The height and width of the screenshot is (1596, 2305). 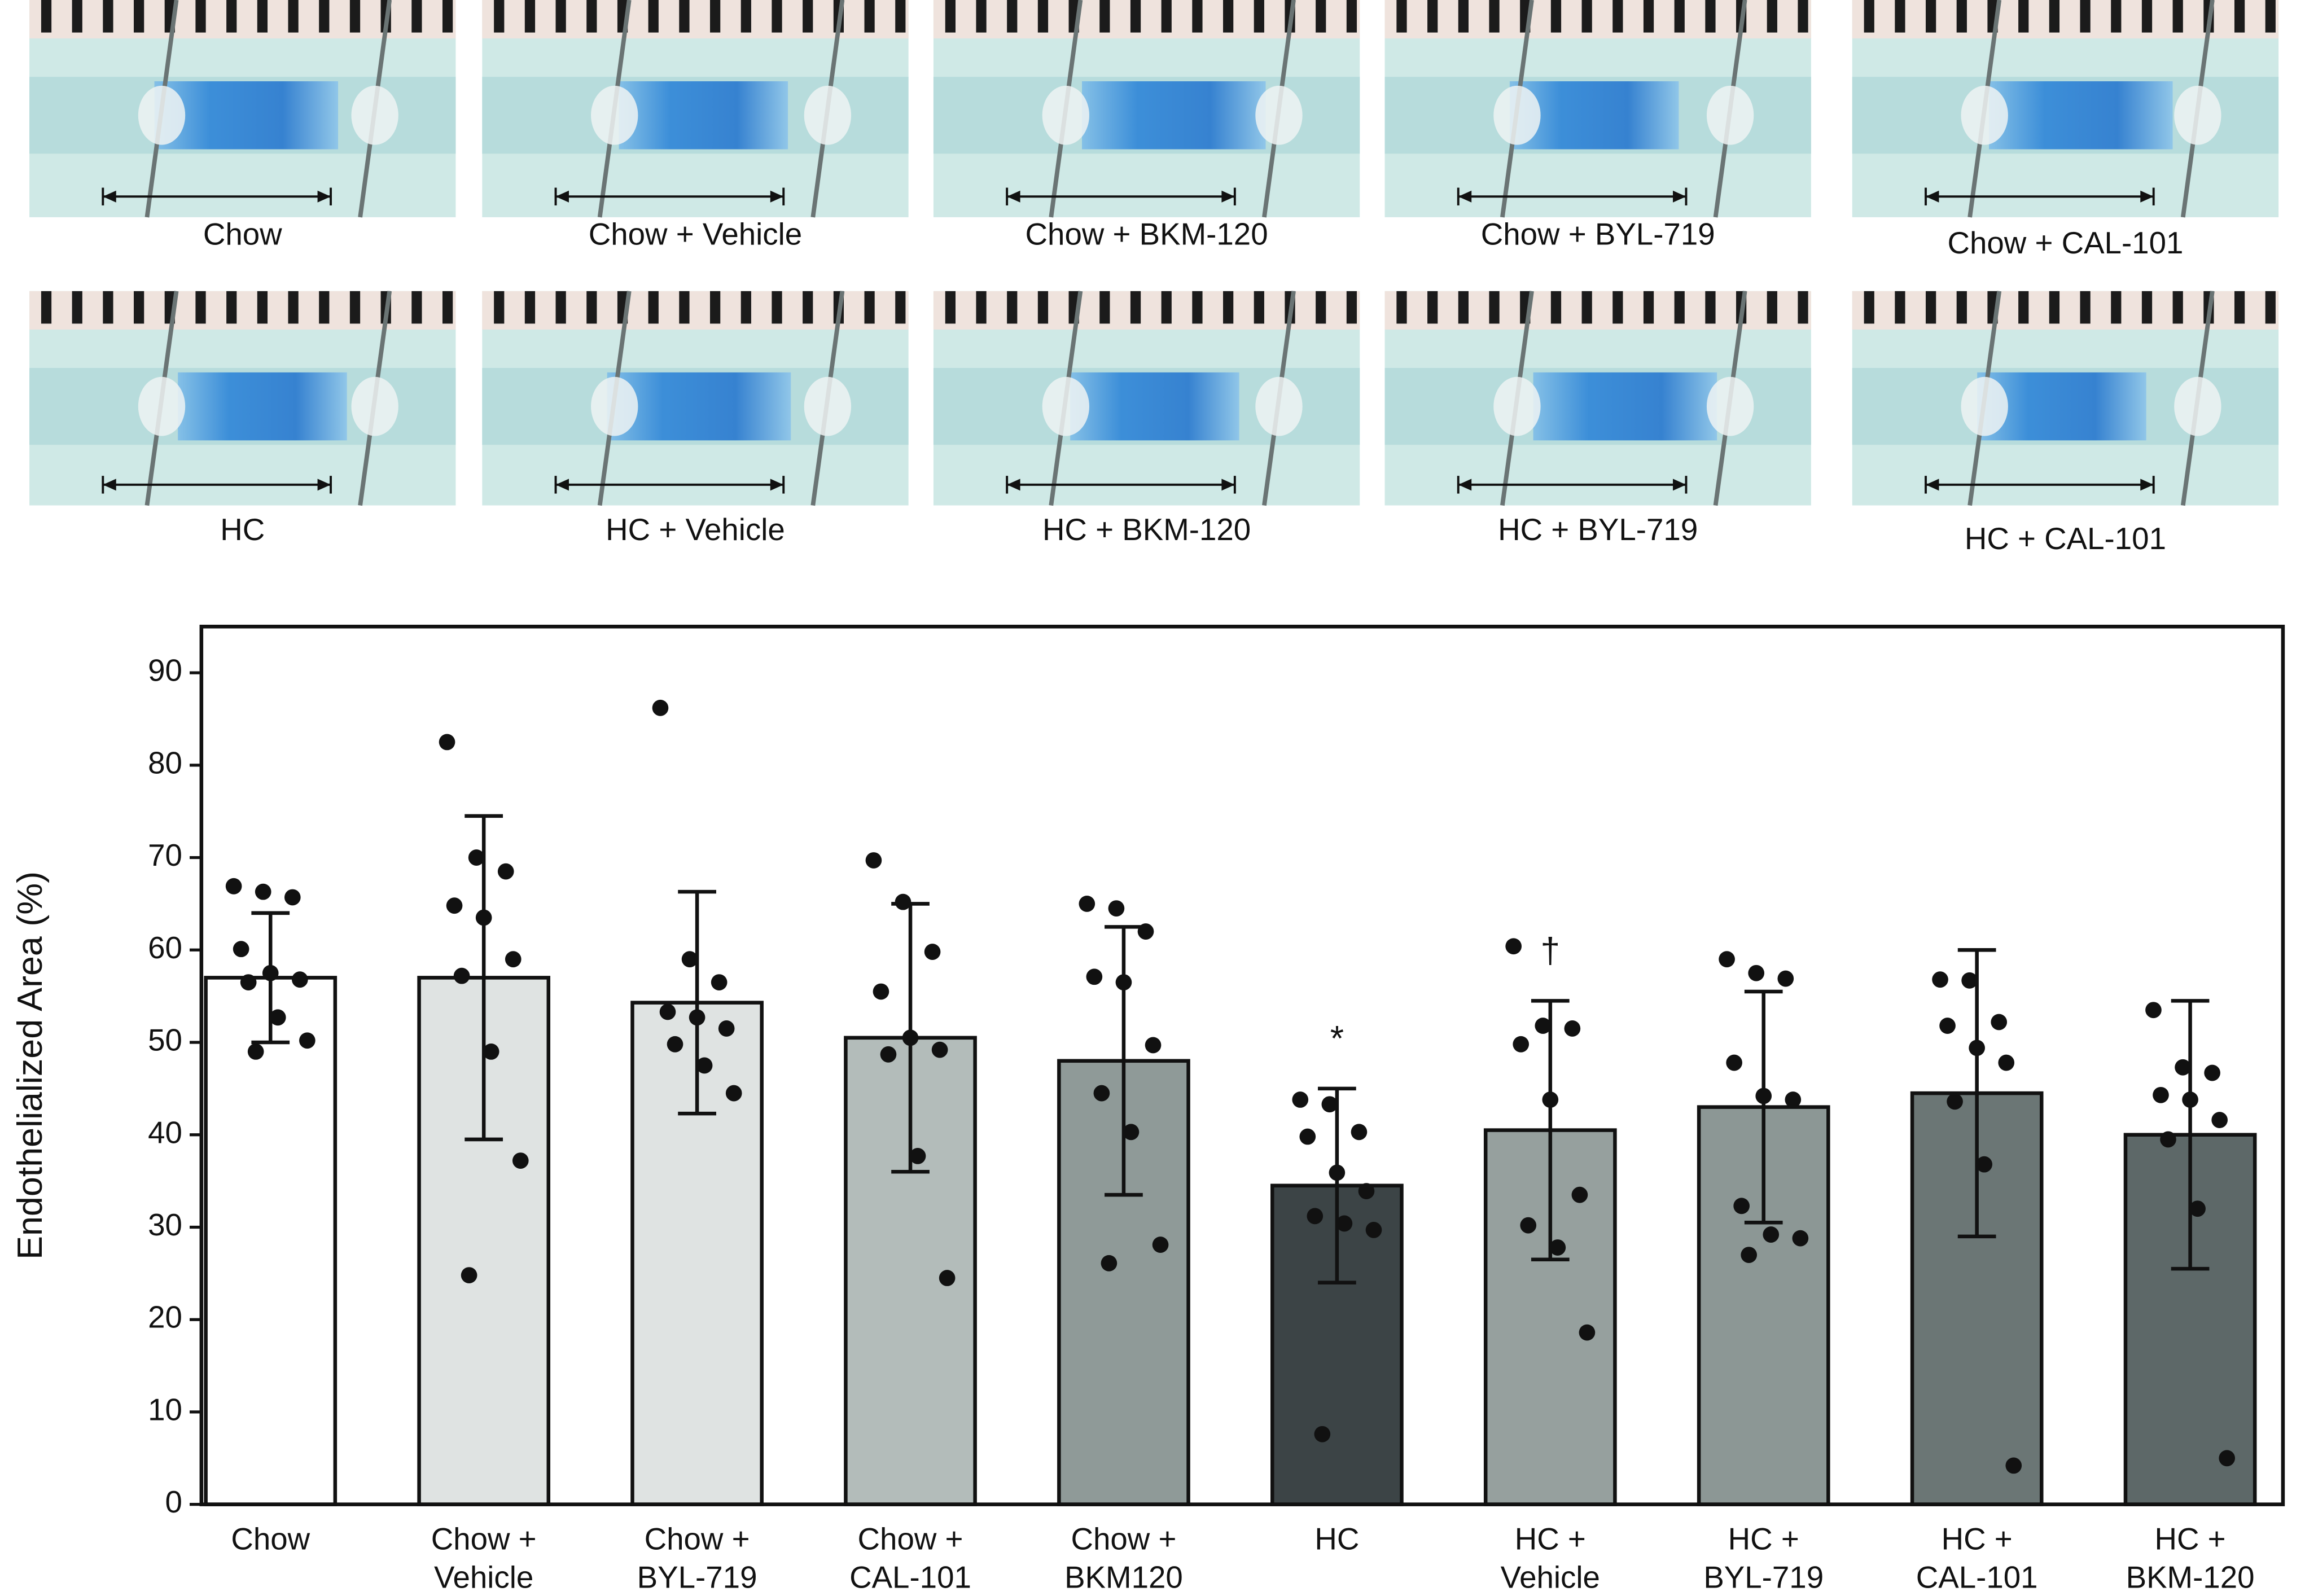 I want to click on photo-label: HC + BYL-719, so click(x=1598, y=529).